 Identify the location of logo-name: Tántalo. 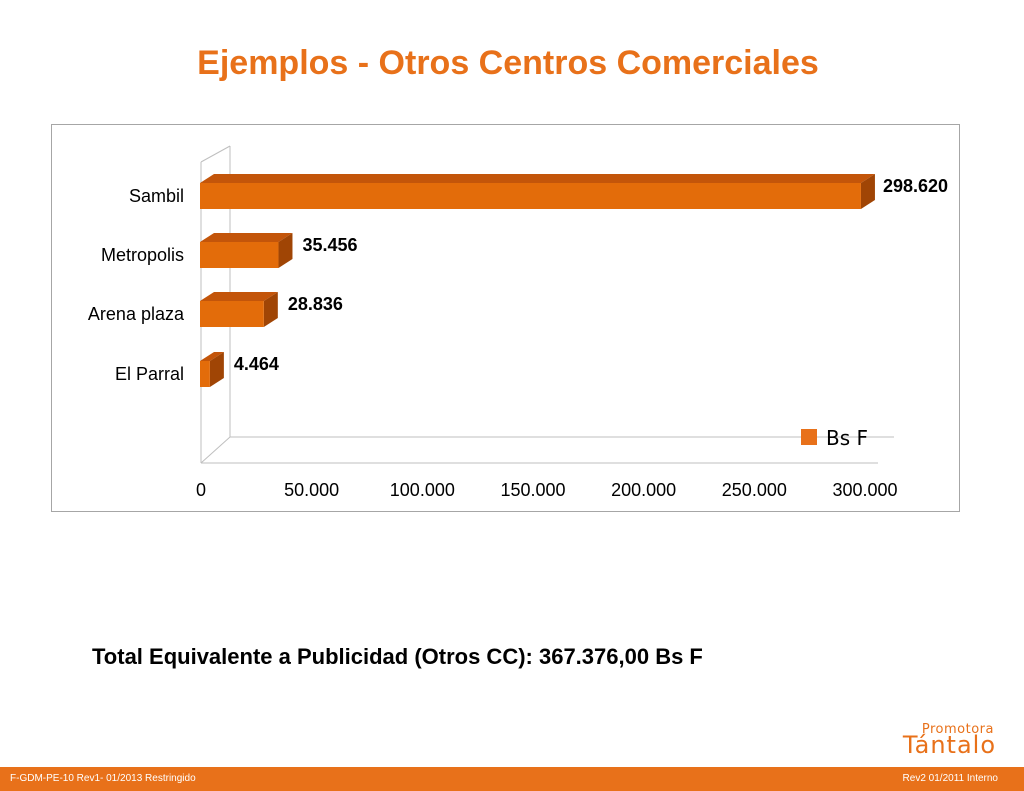
(949, 745).